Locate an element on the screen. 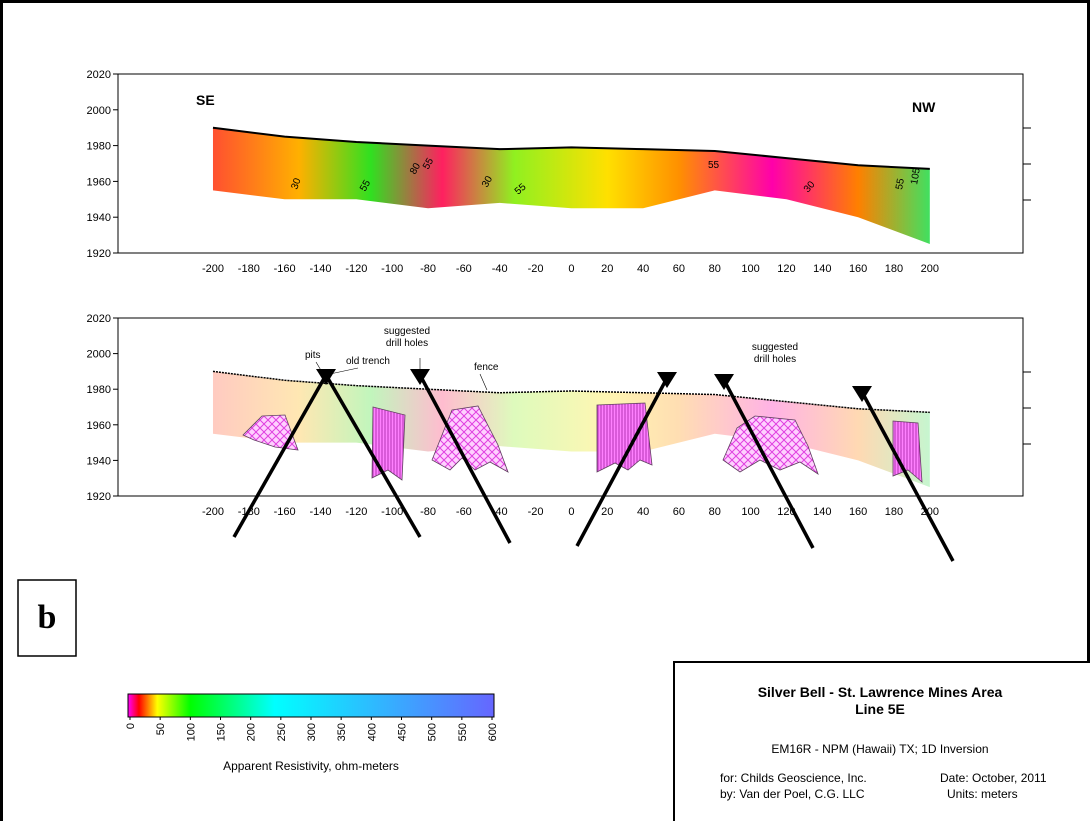 The width and height of the screenshot is (1090, 826). colorbar-tick-label: 400 is located at coordinates (372, 732).